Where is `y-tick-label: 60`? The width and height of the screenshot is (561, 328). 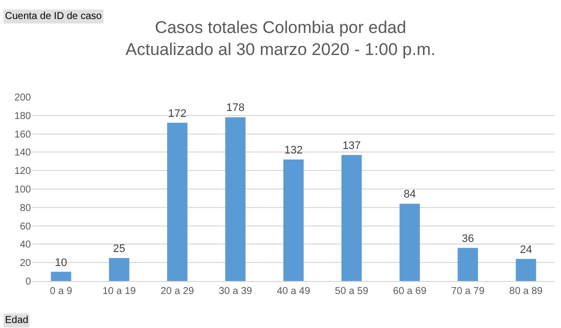
y-tick-label: 60 is located at coordinates (26, 226).